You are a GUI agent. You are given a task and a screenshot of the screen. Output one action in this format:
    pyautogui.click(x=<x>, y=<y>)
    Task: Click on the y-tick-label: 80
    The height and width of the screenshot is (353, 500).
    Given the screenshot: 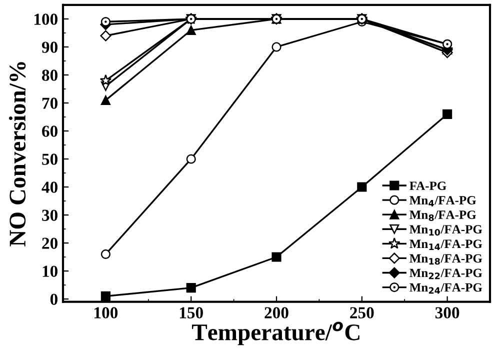 What is the action you would take?
    pyautogui.click(x=50, y=75)
    